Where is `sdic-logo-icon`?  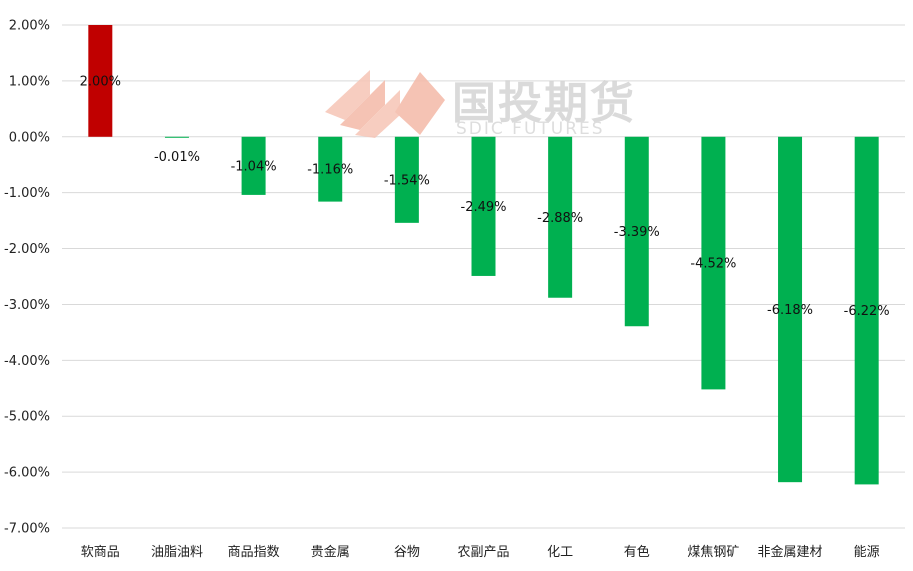
sdic-logo-icon is located at coordinates (385, 104).